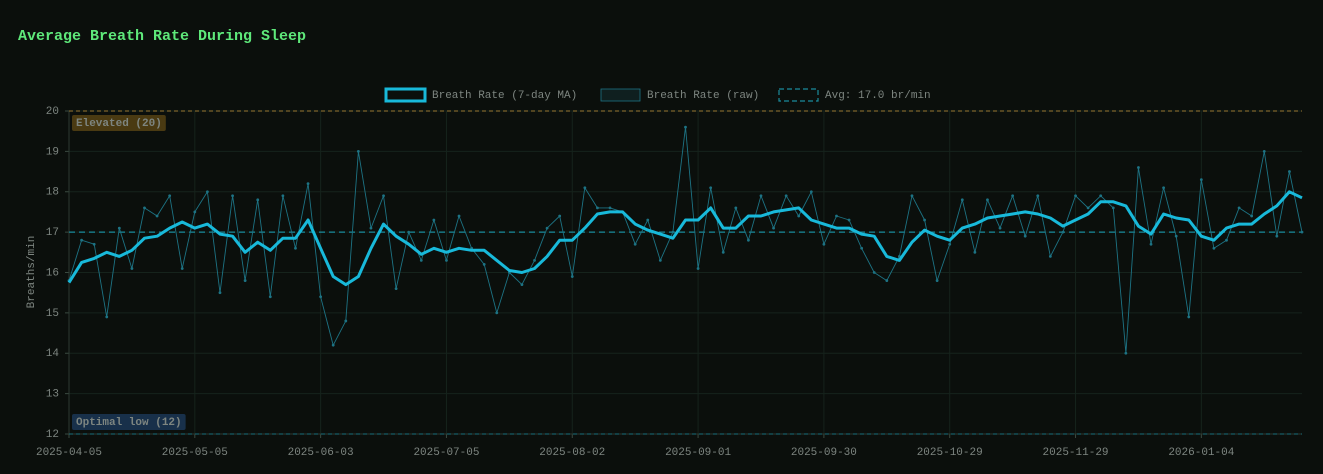 The width and height of the screenshot is (1323, 474). What do you see at coordinates (69, 453) in the screenshot?
I see `x-tick-label: 2025-04-05` at bounding box center [69, 453].